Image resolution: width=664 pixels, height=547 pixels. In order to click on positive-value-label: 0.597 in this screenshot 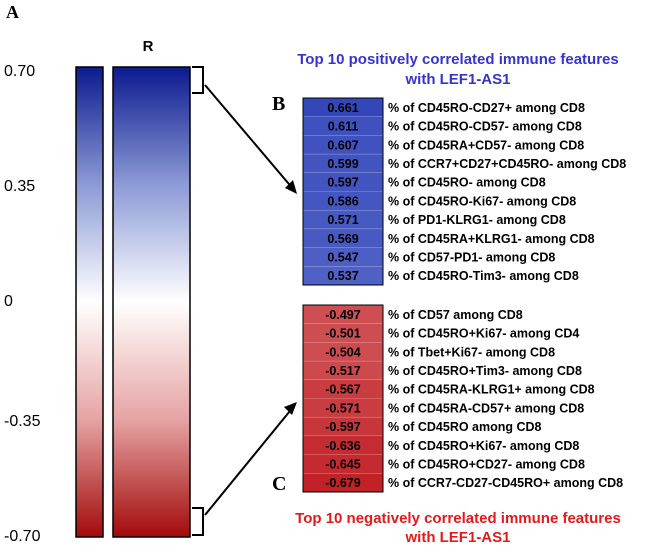, I will do `click(342, 183)`.